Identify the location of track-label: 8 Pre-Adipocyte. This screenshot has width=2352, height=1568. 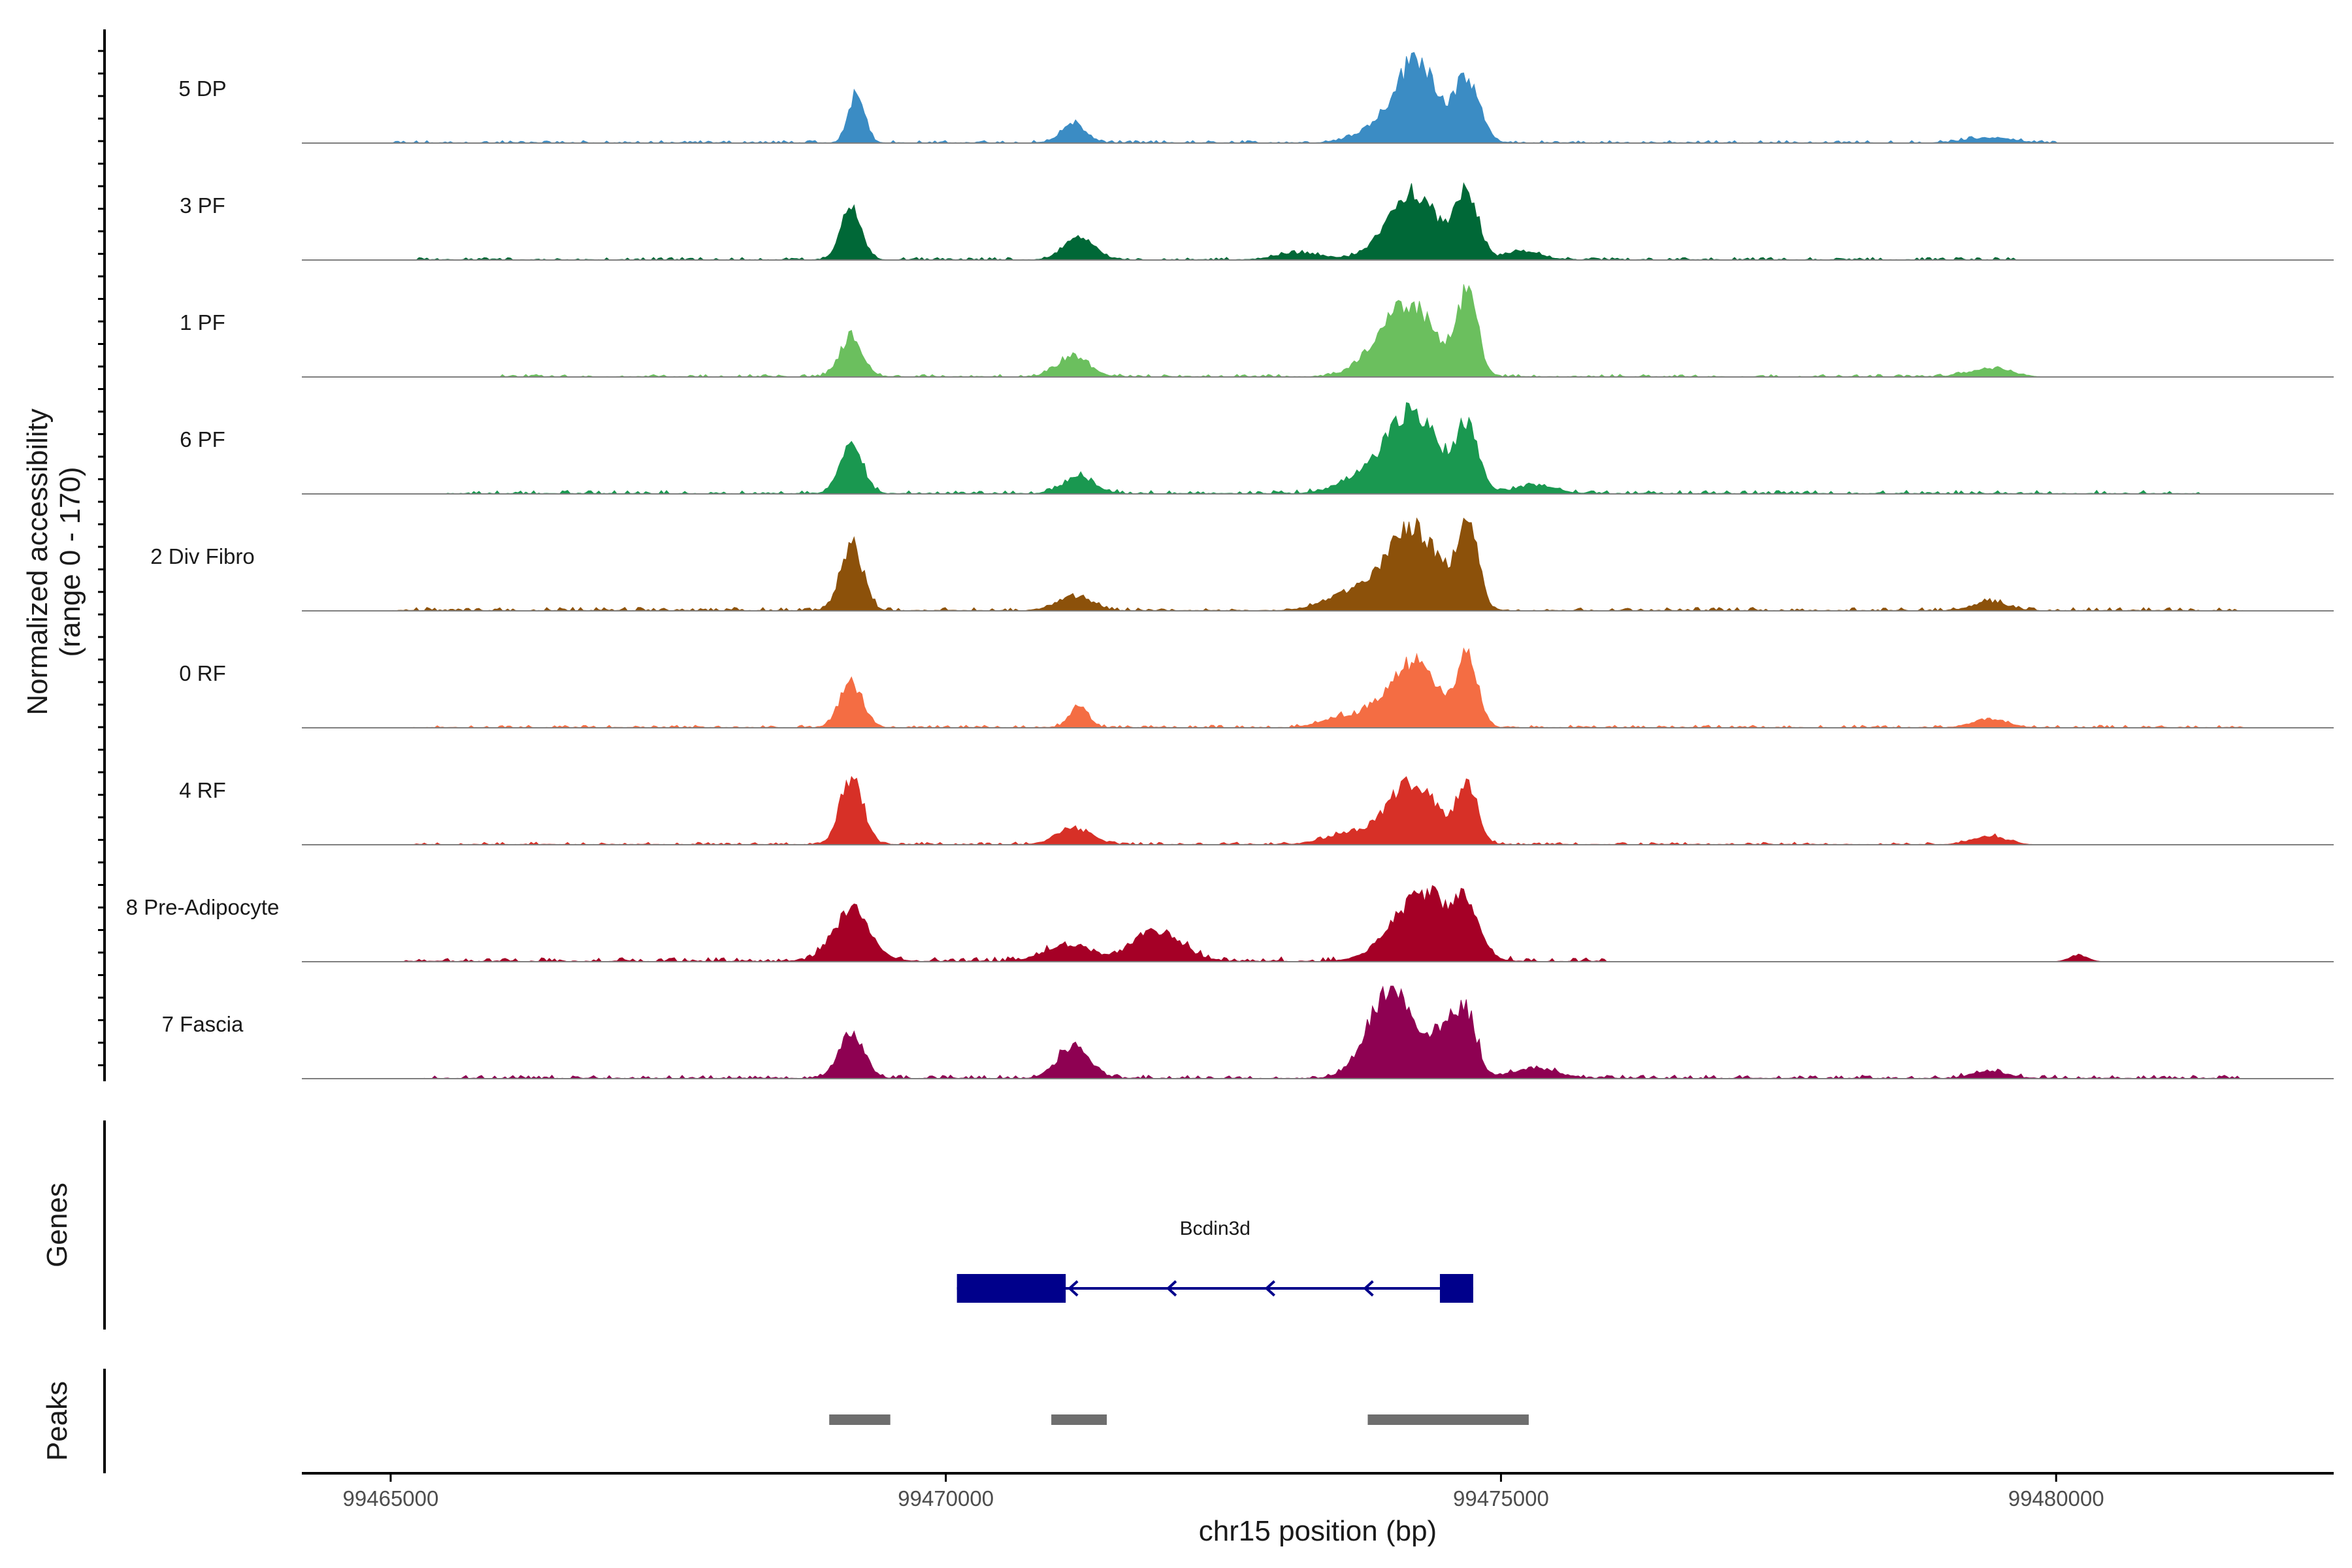
(203, 907).